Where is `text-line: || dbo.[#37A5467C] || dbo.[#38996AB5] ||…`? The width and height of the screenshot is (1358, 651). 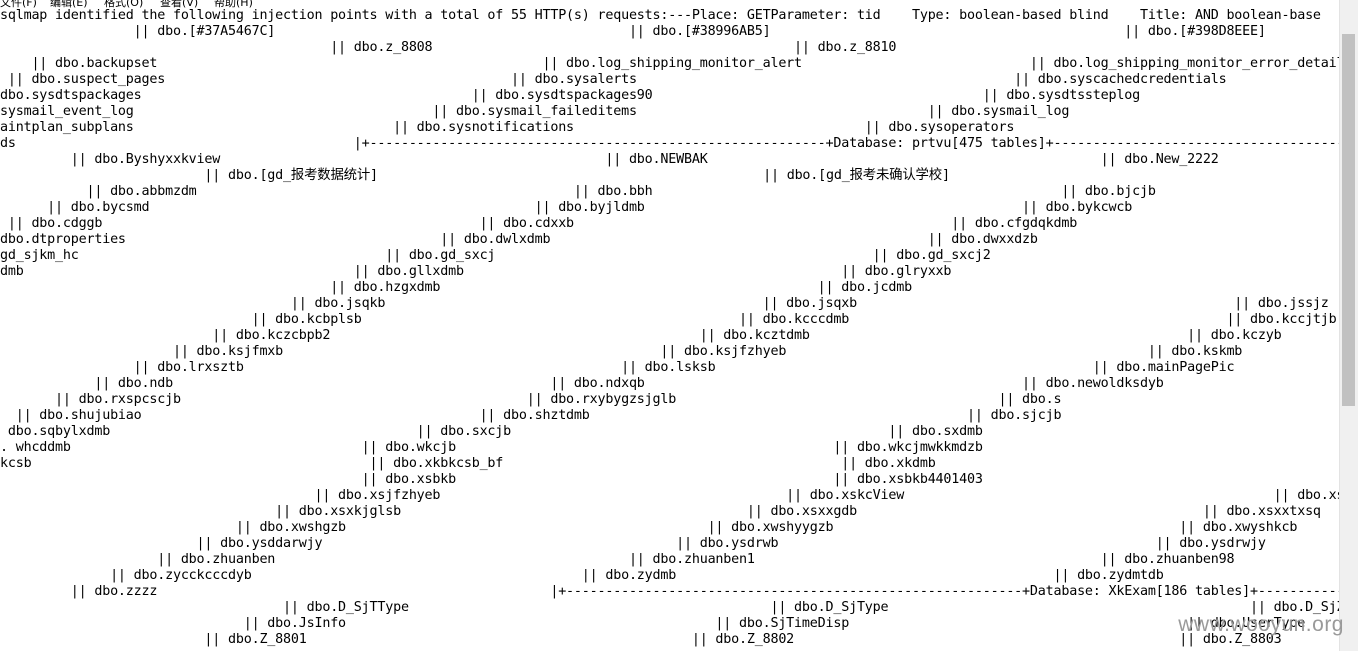
text-line: || dbo.[#37A5467C] || dbo.[#38996AB5] ||… is located at coordinates (699, 31).